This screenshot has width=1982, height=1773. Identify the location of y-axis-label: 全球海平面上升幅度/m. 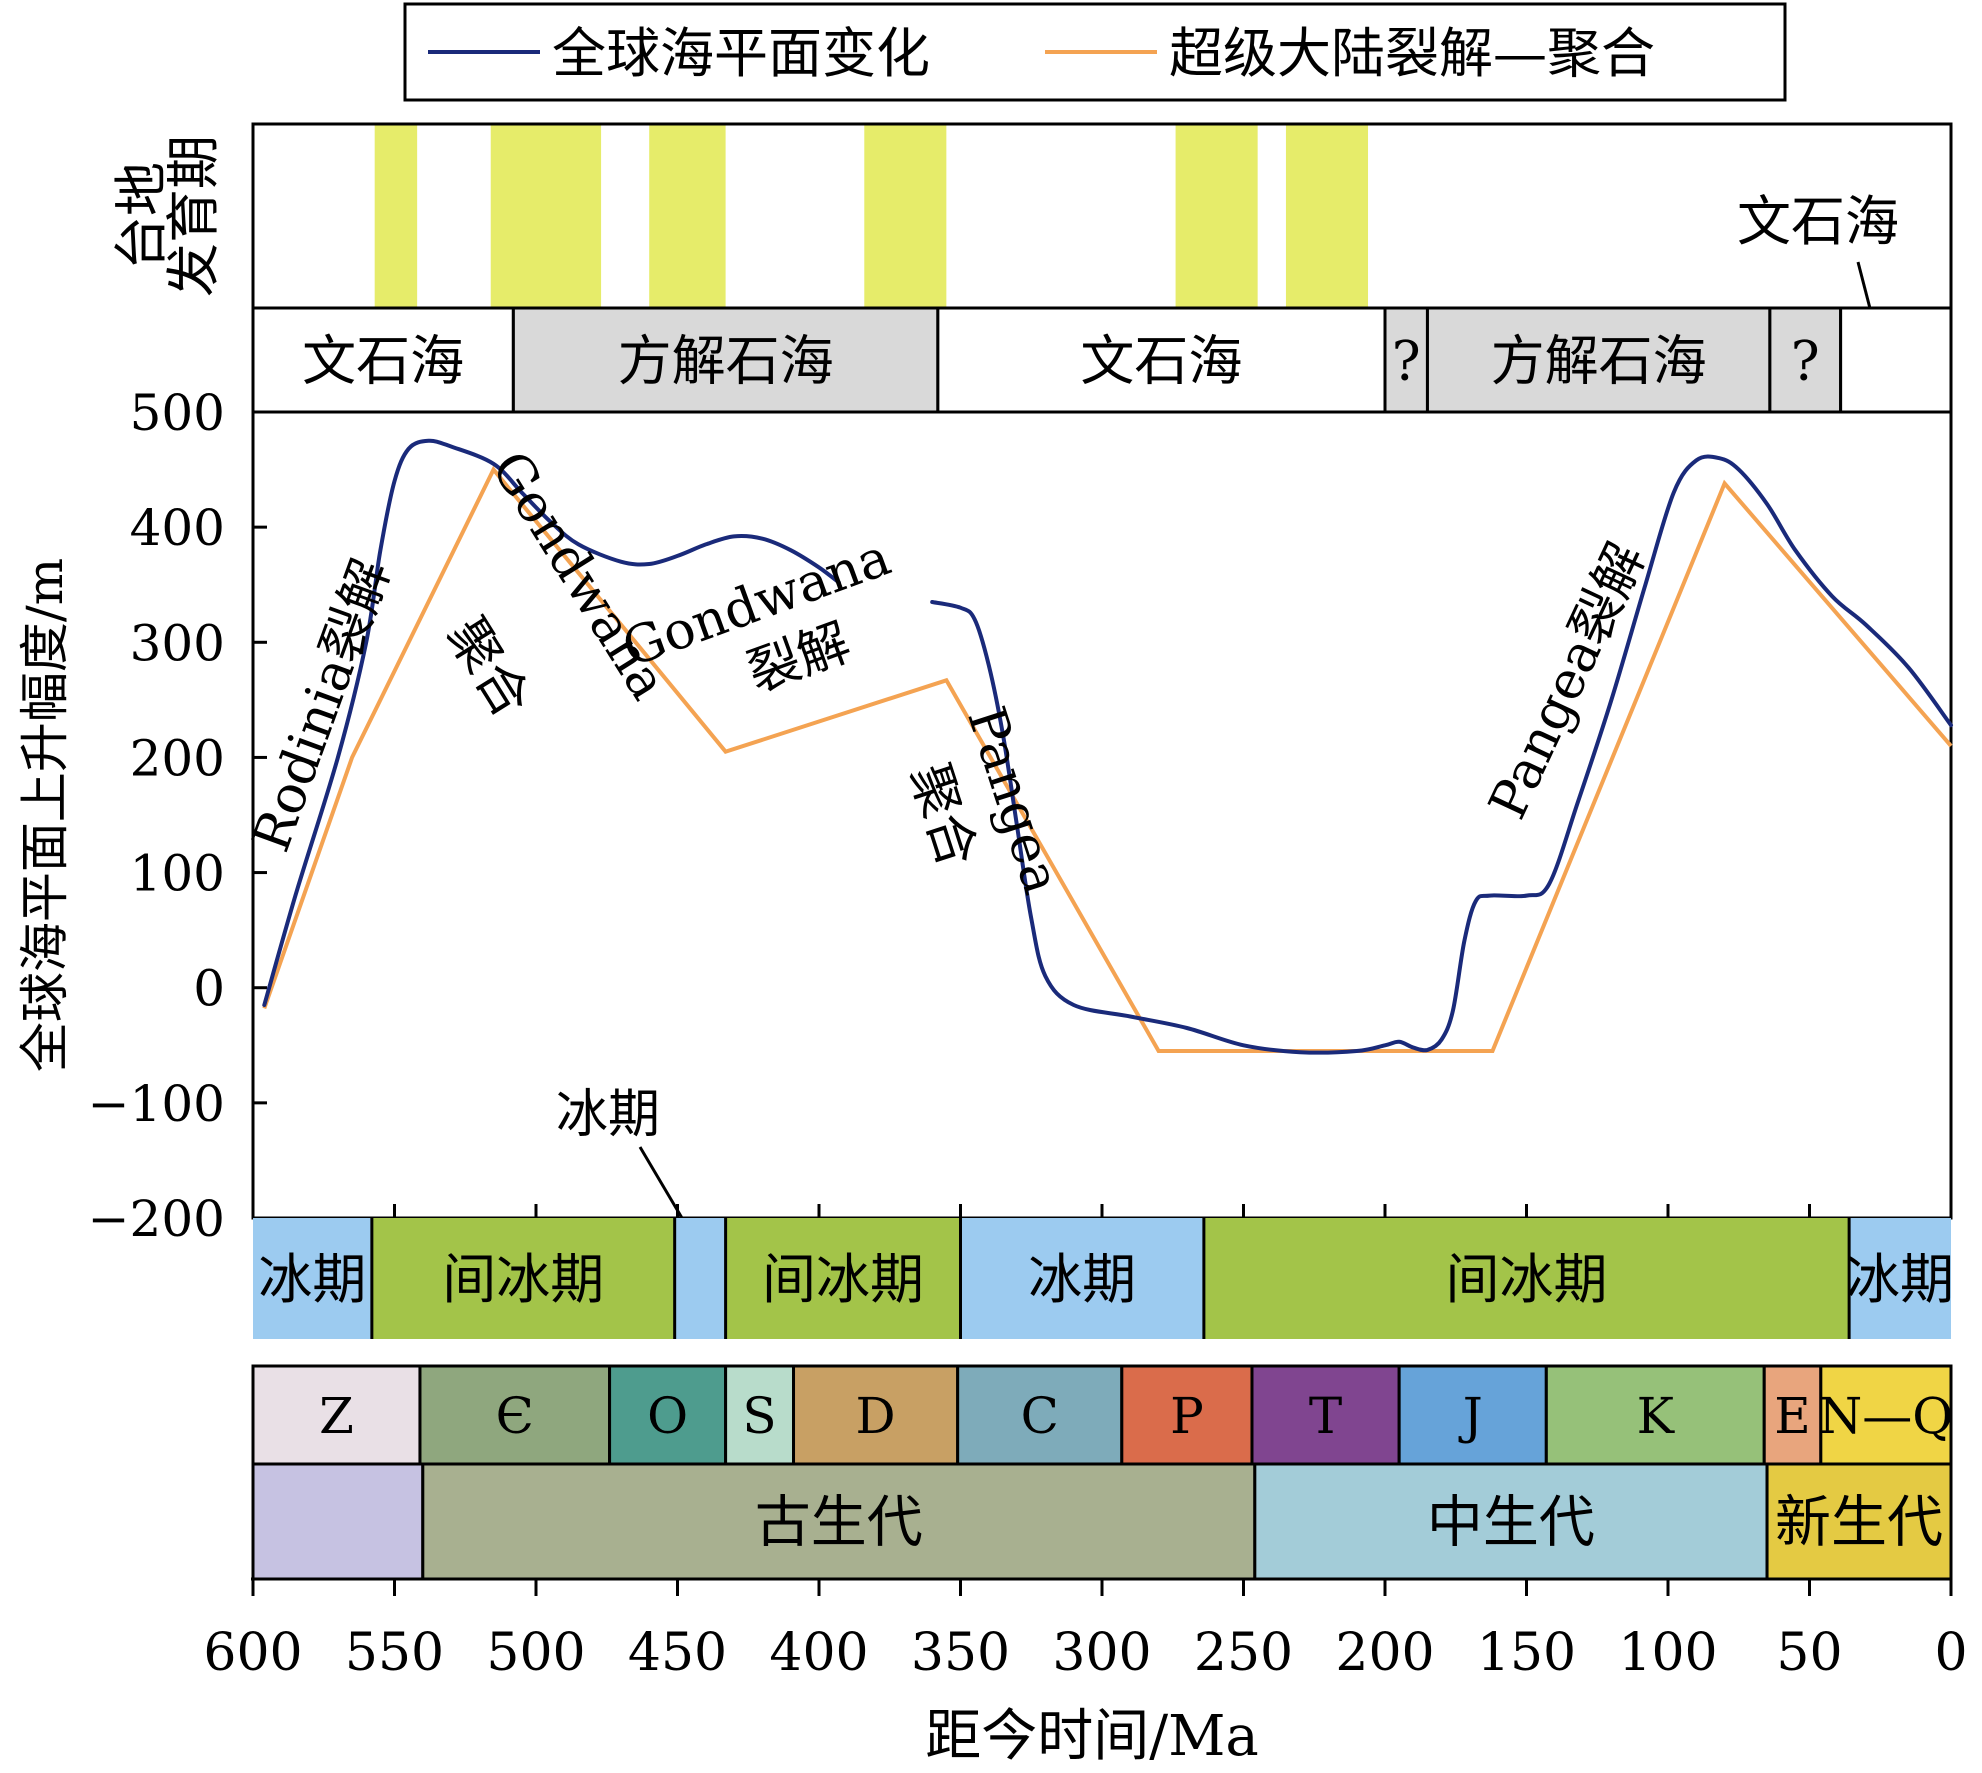
(45, 815).